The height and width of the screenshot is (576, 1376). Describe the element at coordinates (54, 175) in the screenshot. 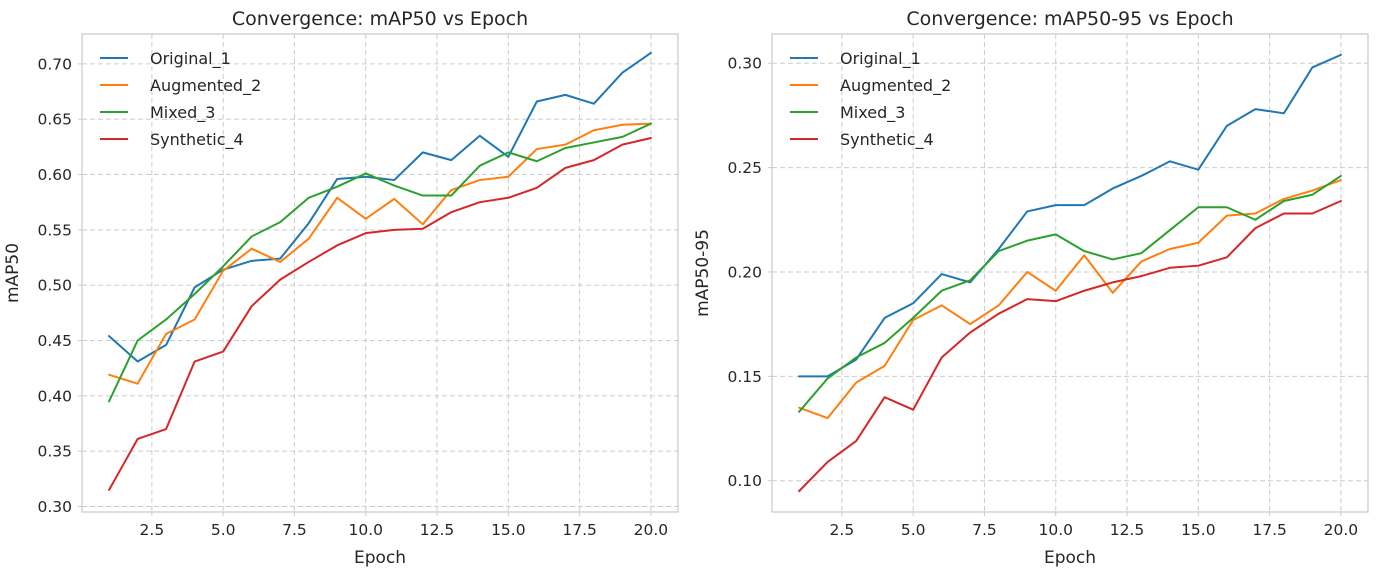

I see `y-tick-label: 0.60` at that location.